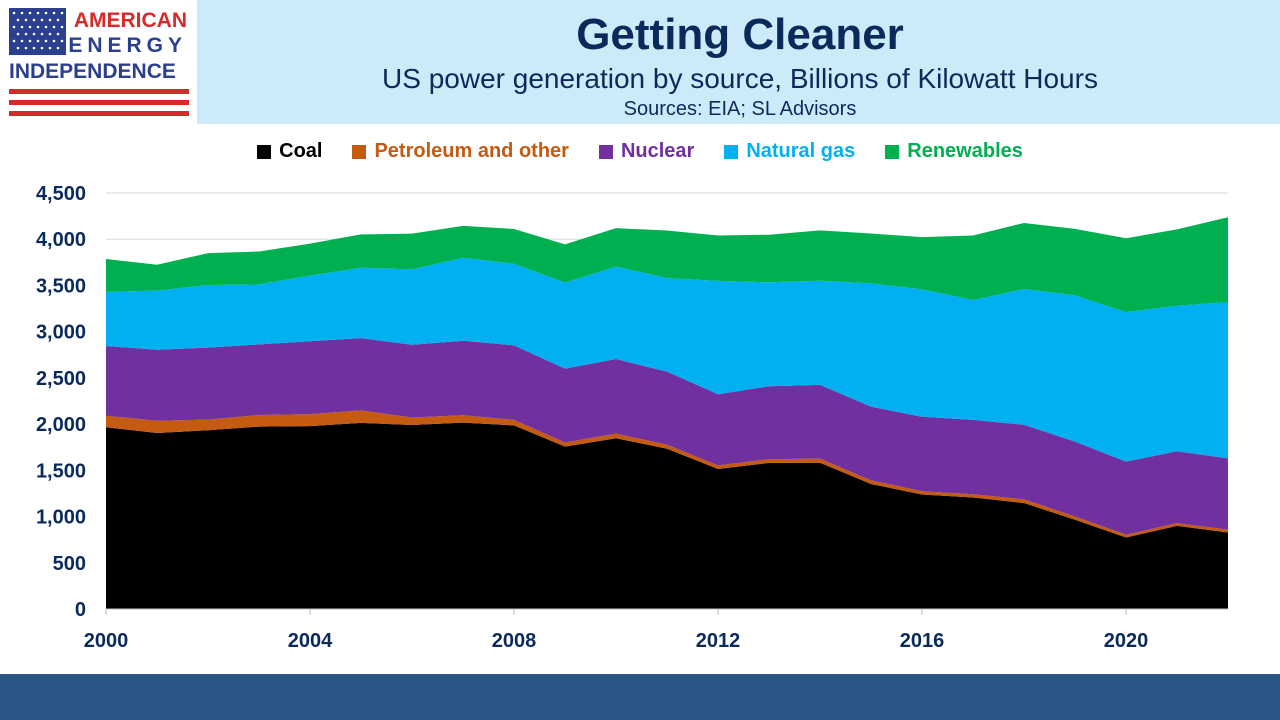 This screenshot has height=720, width=1280. I want to click on logo-line3: INDEPENDENCE, so click(92, 71).